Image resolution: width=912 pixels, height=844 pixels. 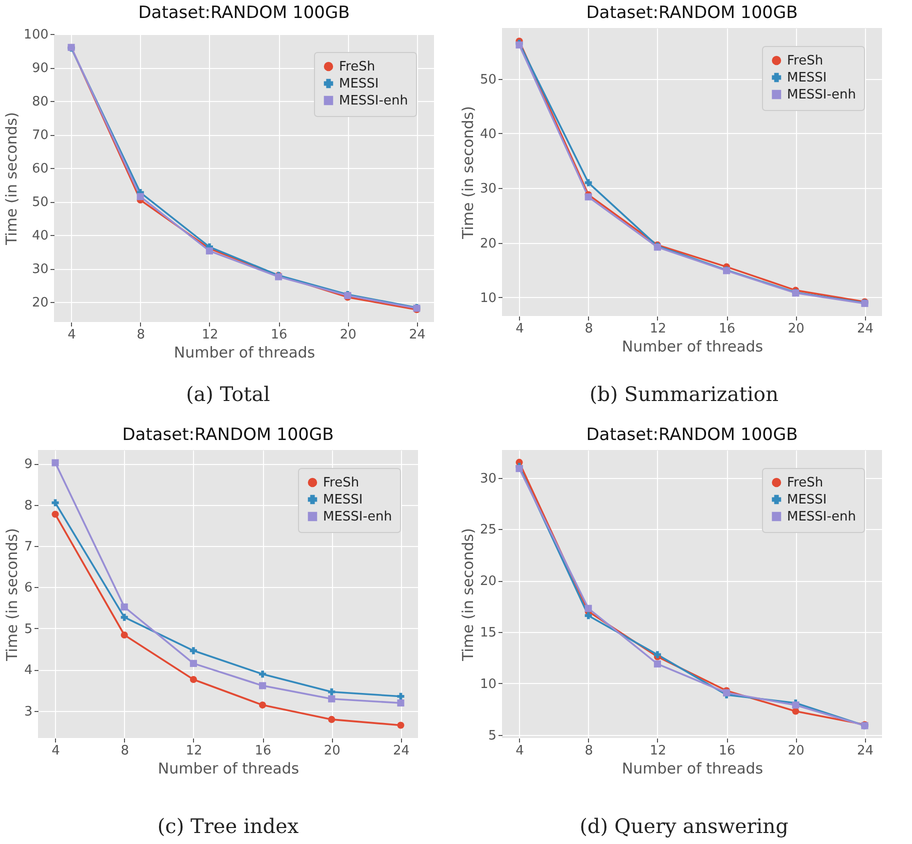 What do you see at coordinates (488, 530) in the screenshot?
I see `y-tick-label: 25` at bounding box center [488, 530].